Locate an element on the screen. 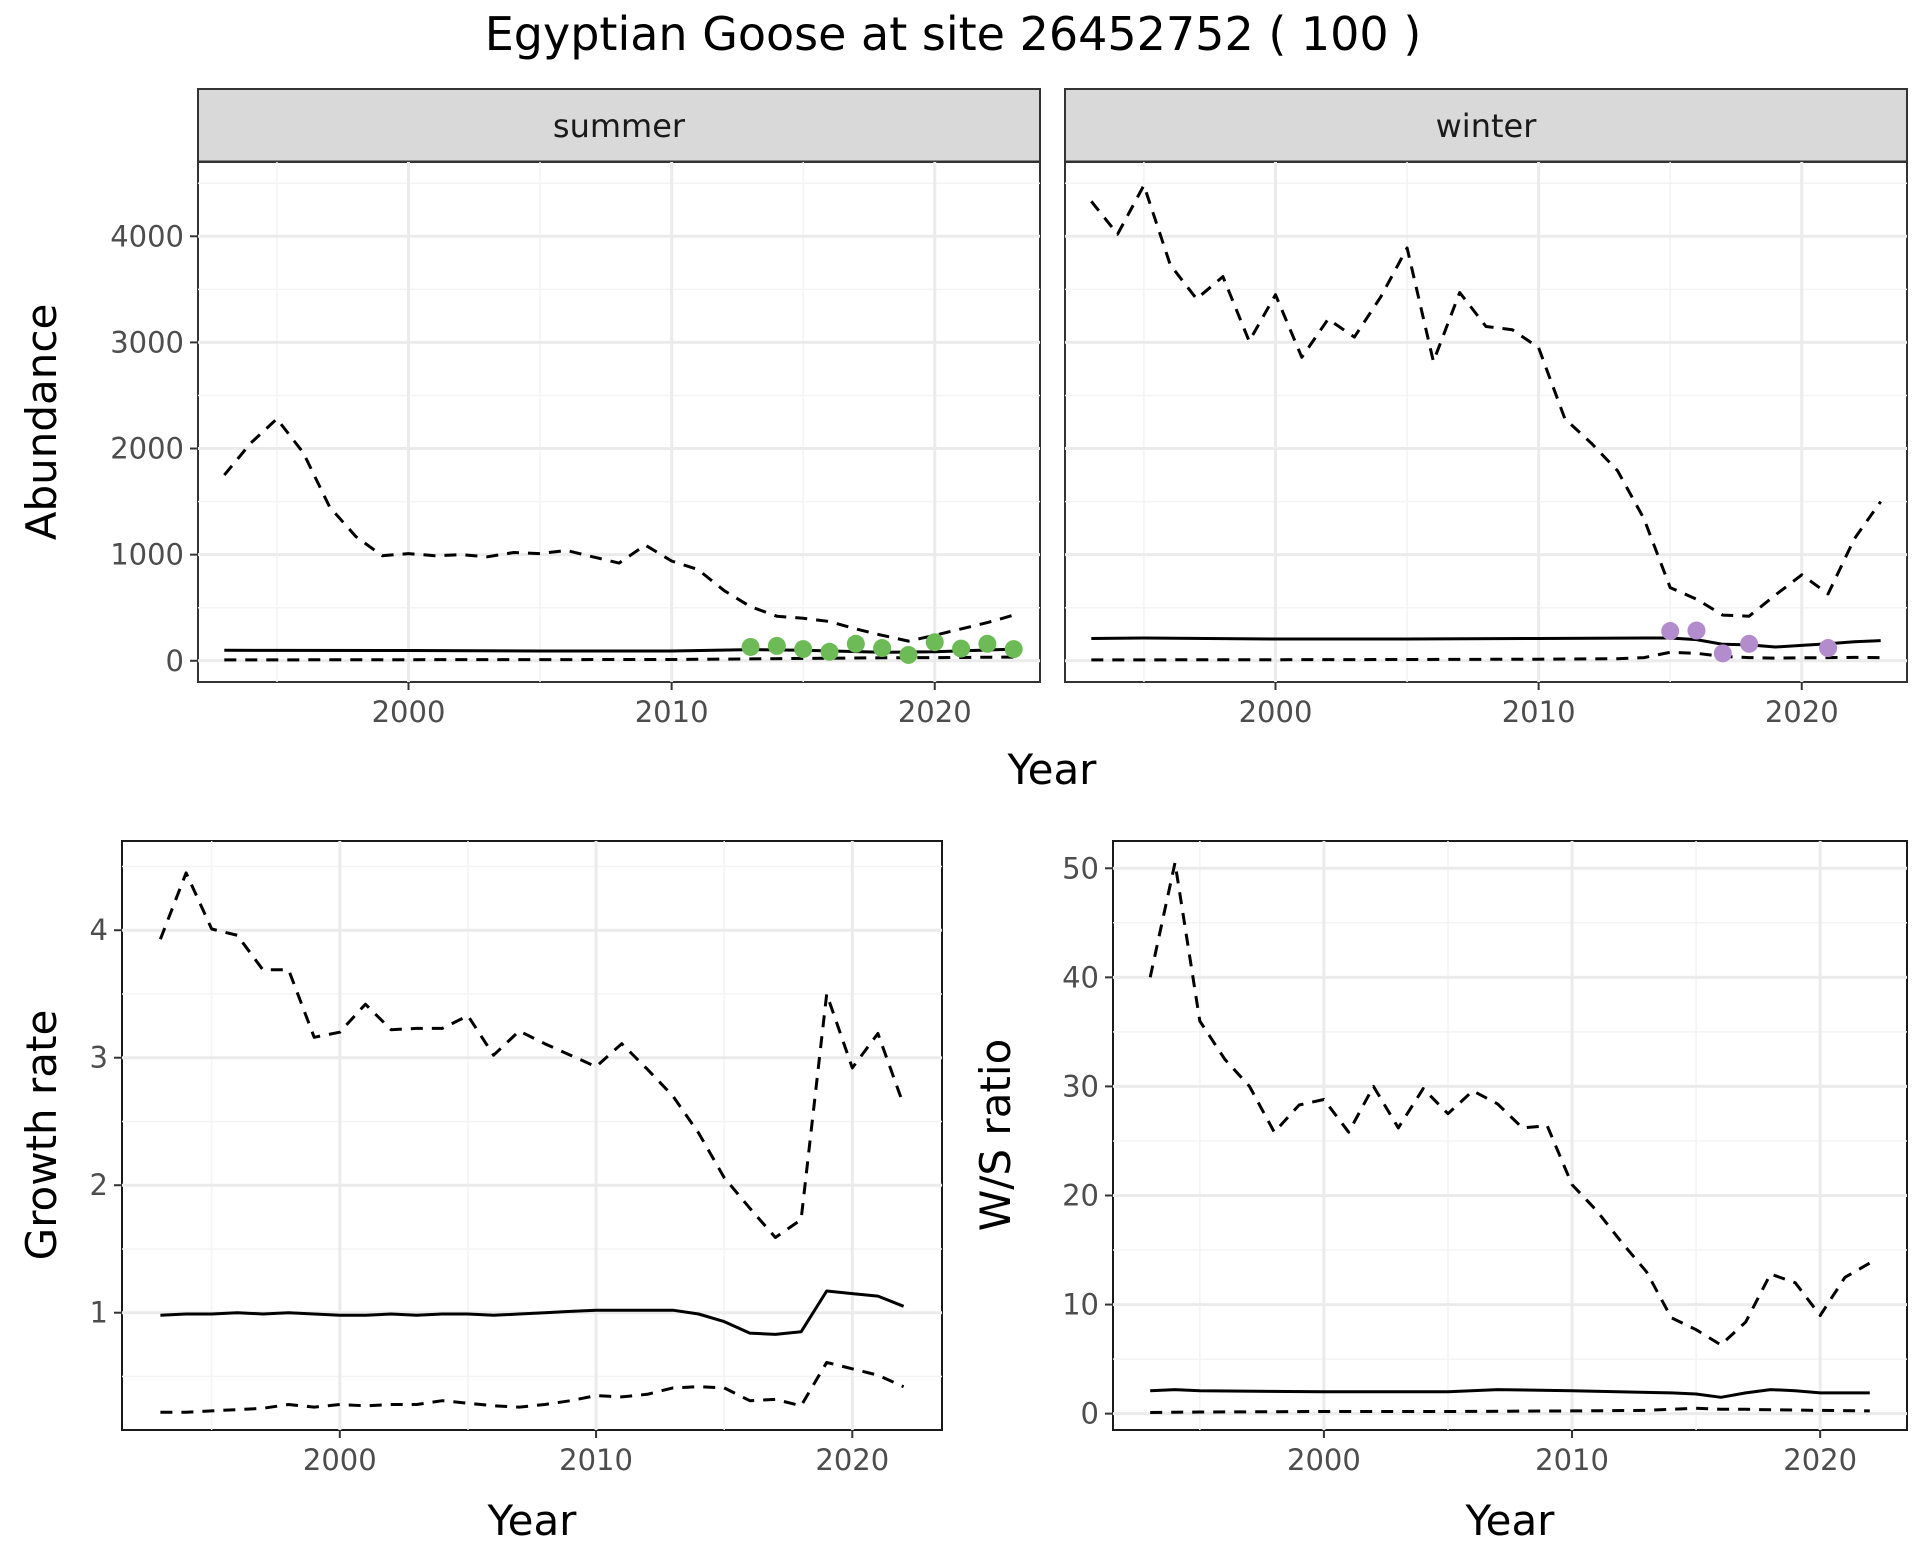  figure-title: Egyptian Goose at site 26452752 ( 100 ) is located at coordinates (953, 34).